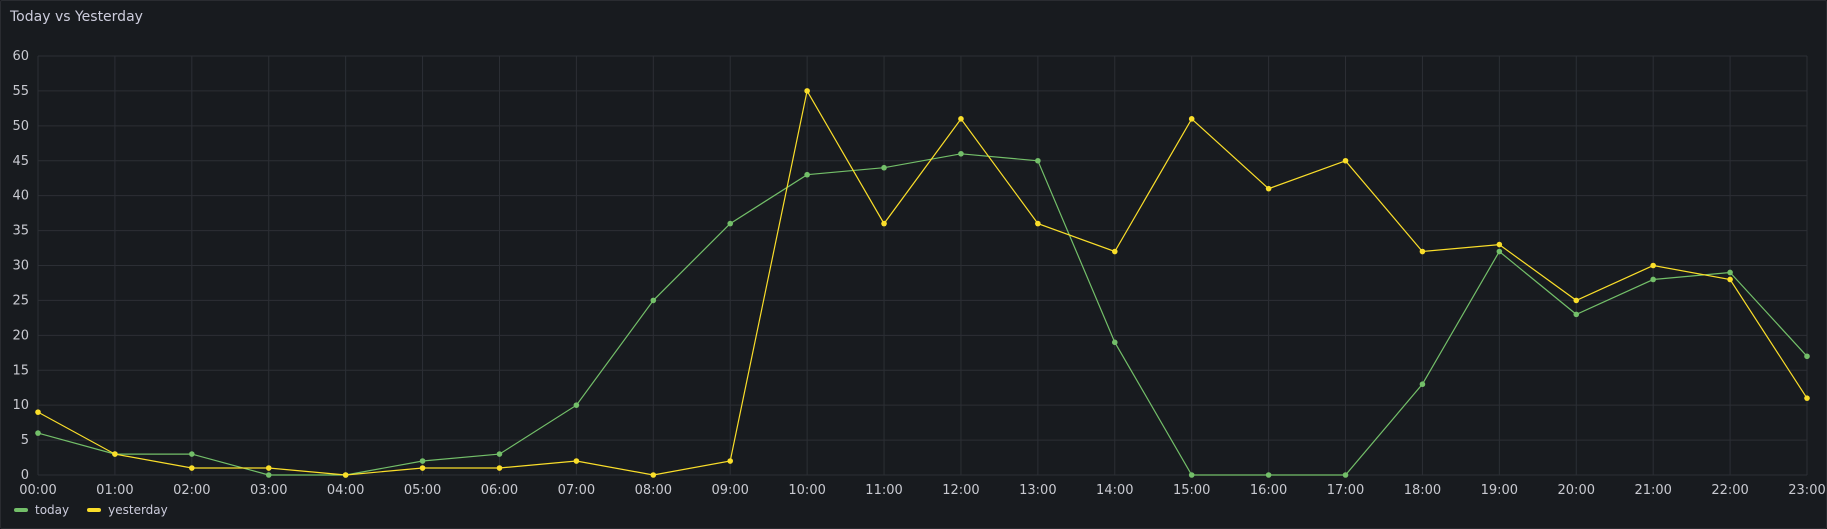 The height and width of the screenshot is (529, 1827). Describe the element at coordinates (20, 335) in the screenshot. I see `y-tick-label: 20` at that location.